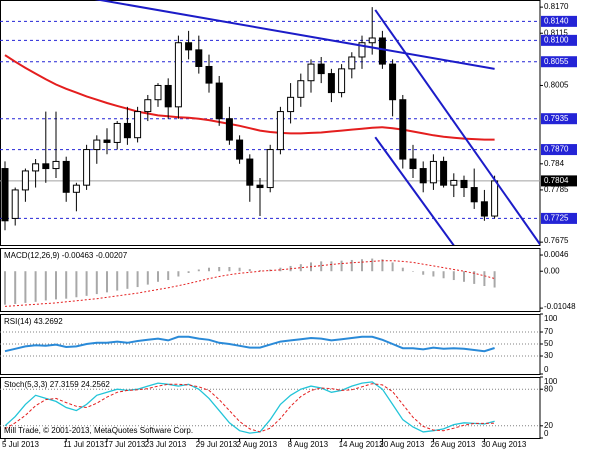 The width and height of the screenshot is (600, 450). What do you see at coordinates (556, 218) in the screenshot?
I see `level-label: 0.7725` at bounding box center [556, 218].